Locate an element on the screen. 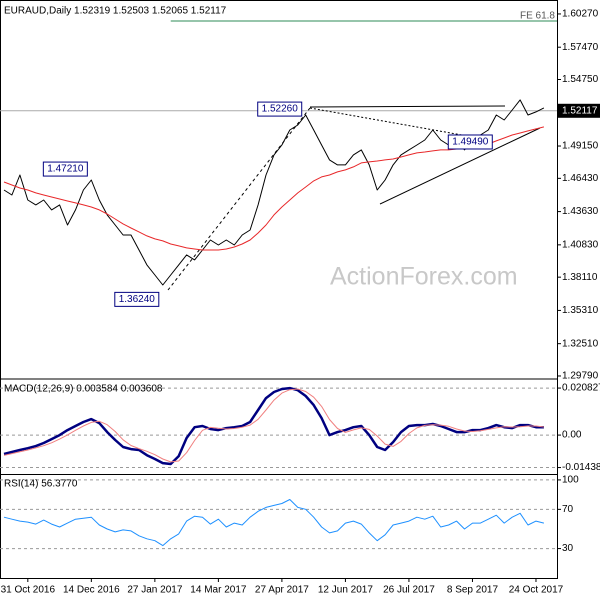 Image resolution: width=600 pixels, height=600 pixels. level-label: FE 61.8 is located at coordinates (537, 16).